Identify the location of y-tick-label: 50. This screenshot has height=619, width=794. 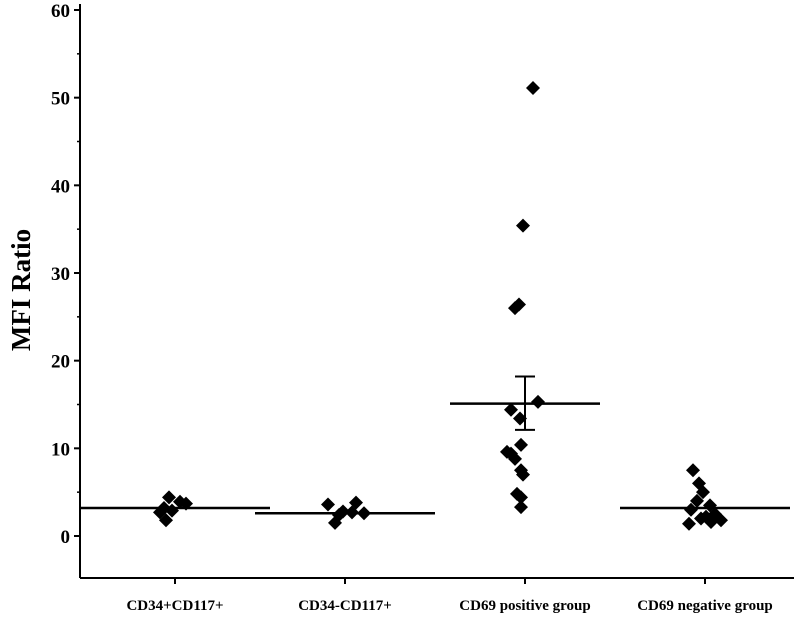
(60, 99).